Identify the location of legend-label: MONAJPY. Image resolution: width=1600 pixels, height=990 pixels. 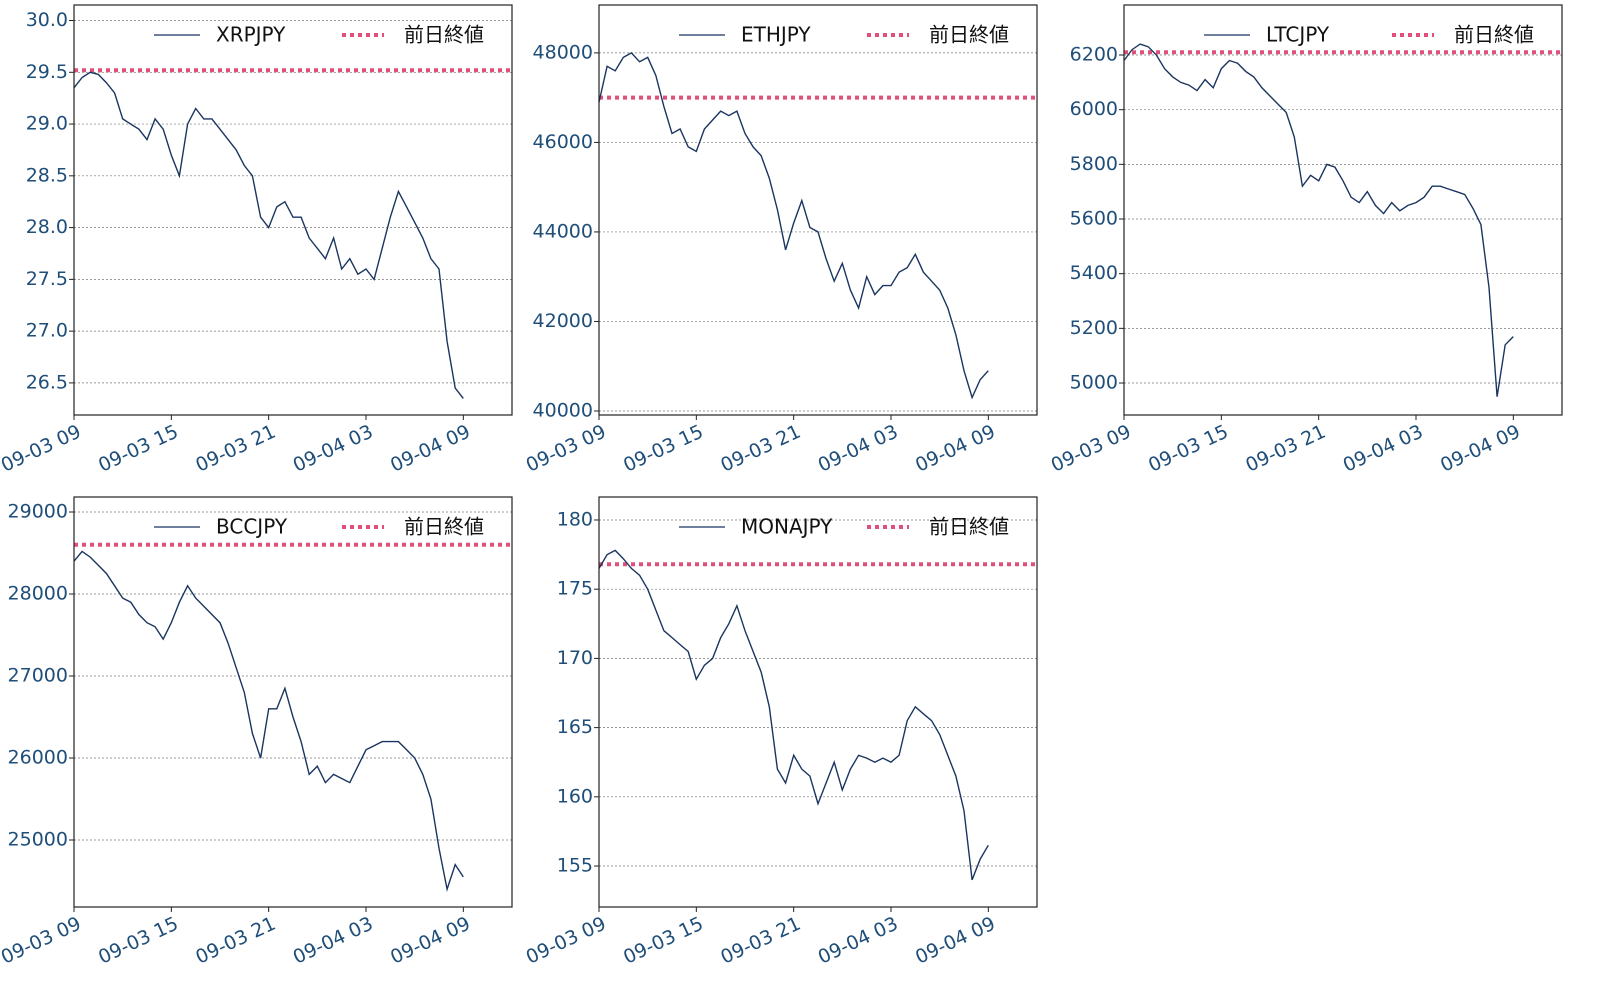
(787, 527).